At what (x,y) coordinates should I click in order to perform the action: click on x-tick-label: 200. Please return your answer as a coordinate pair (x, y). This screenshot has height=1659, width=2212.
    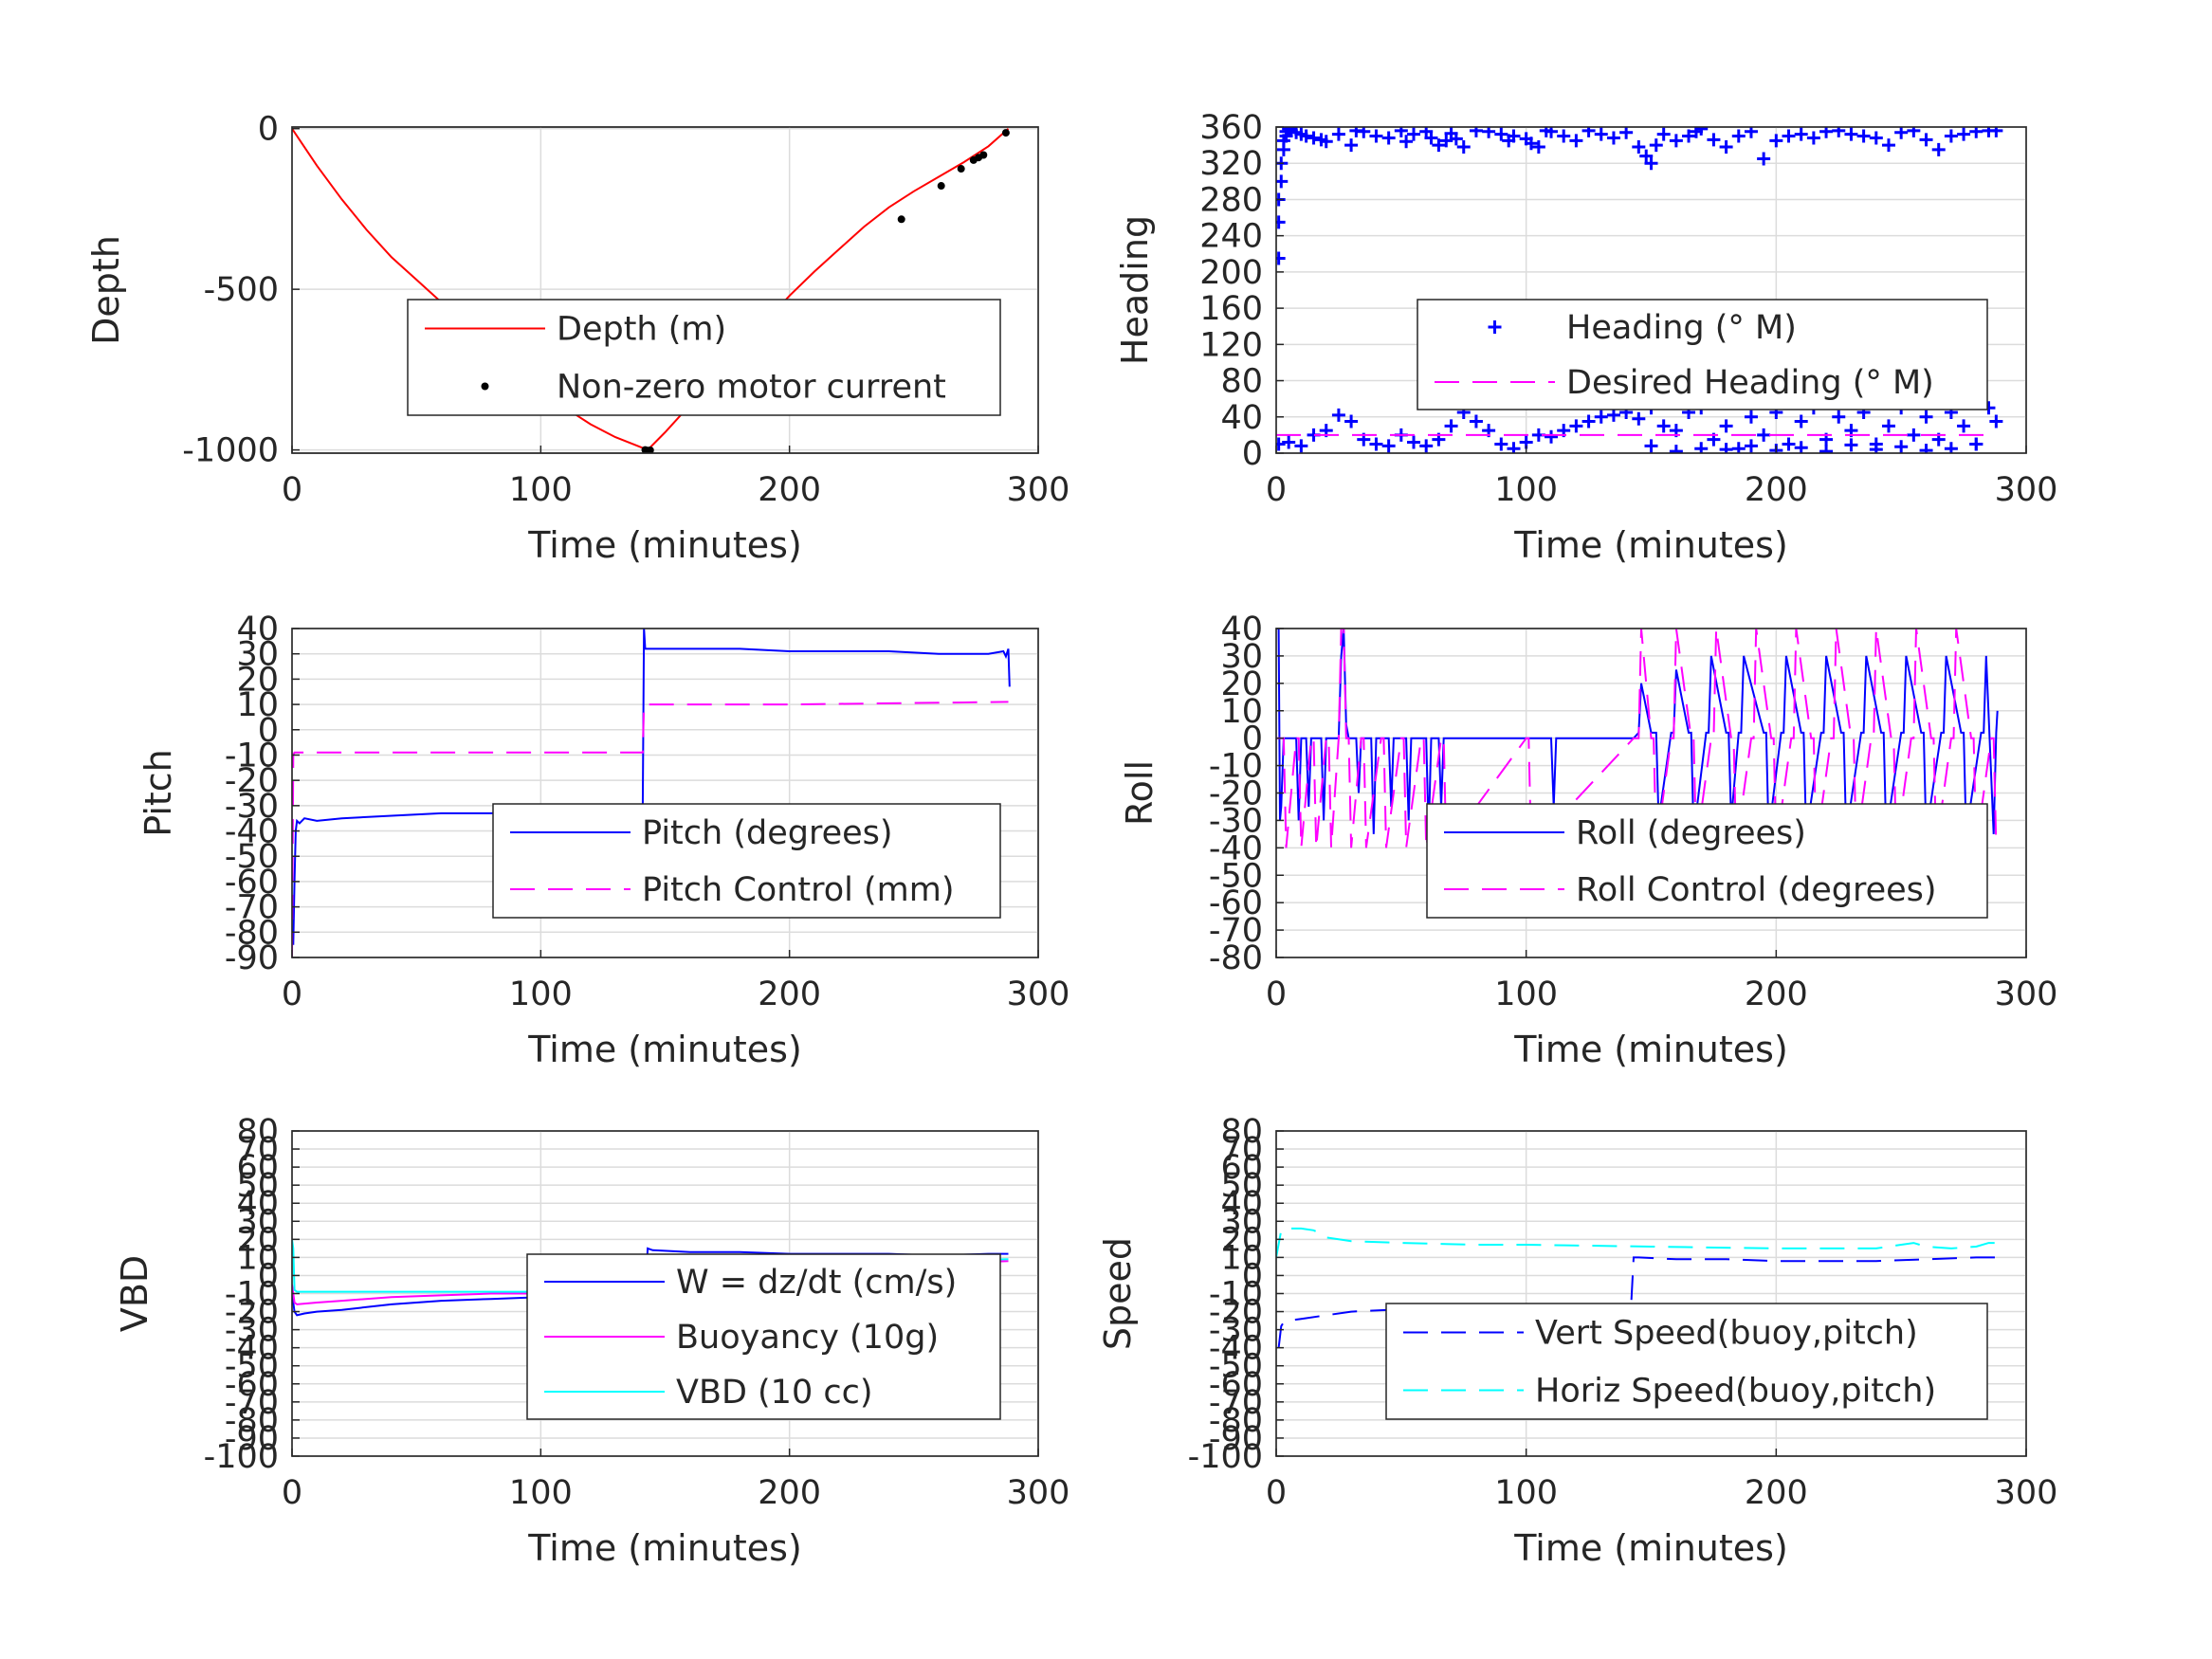
    Looking at the image, I should click on (789, 1493).